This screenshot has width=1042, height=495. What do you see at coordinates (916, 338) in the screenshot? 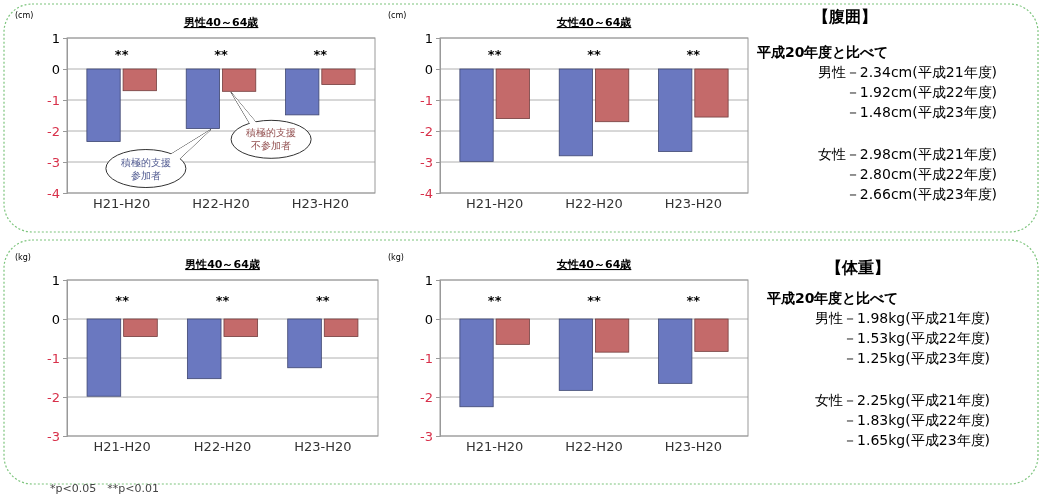
I see `text: －1.53kg(平成22年度)` at bounding box center [916, 338].